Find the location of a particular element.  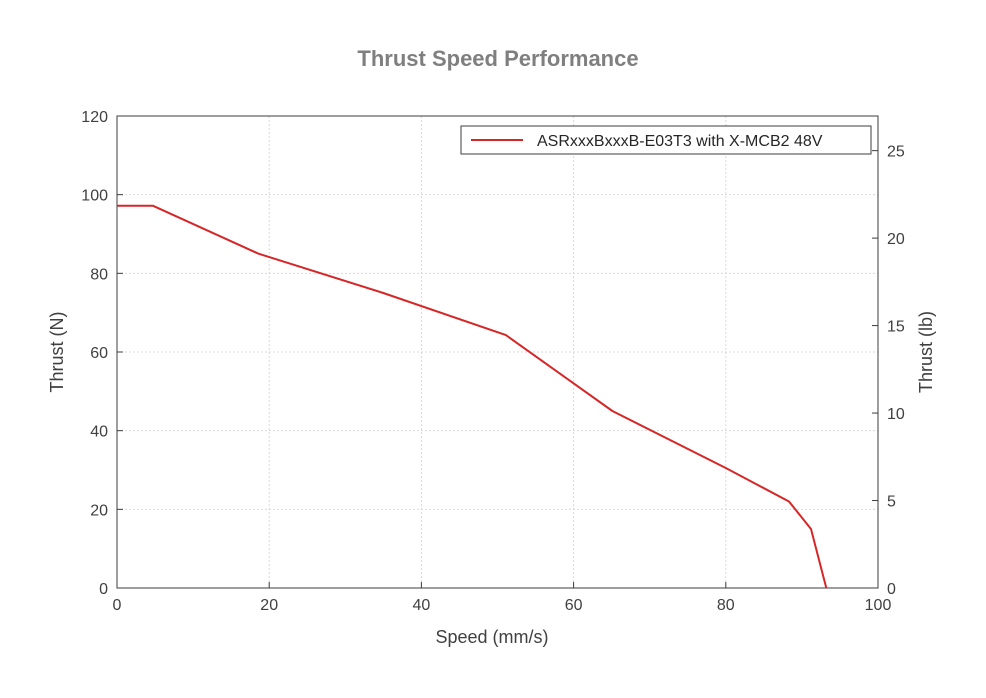

x-tick-label: 100 is located at coordinates (878, 605).